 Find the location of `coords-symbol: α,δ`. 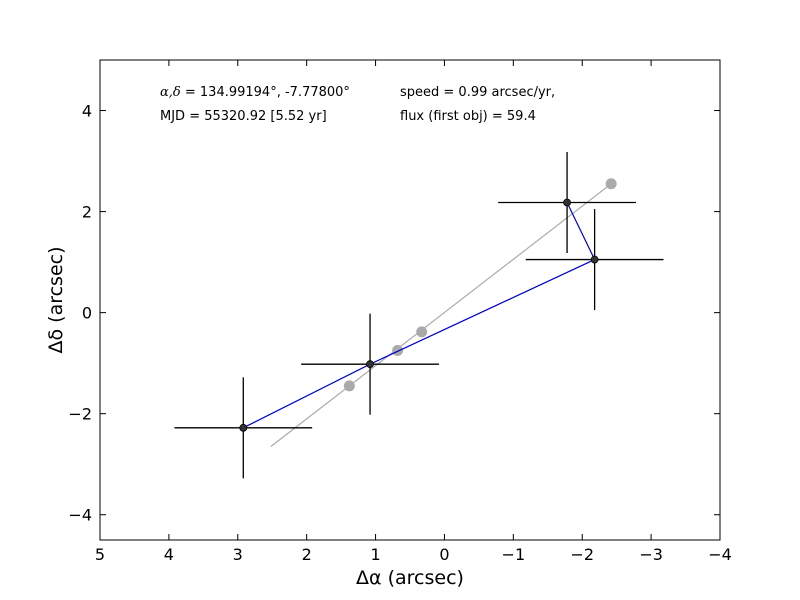

coords-symbol: α,δ is located at coordinates (170, 92).